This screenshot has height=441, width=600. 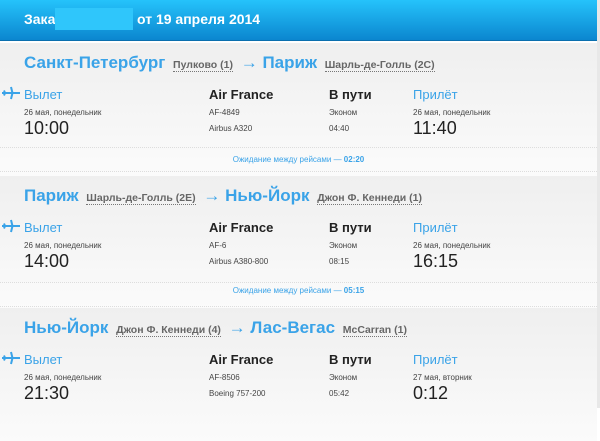 I want to click on layover-info: Ожидание между рейсами — 02:20, so click(x=298, y=159).